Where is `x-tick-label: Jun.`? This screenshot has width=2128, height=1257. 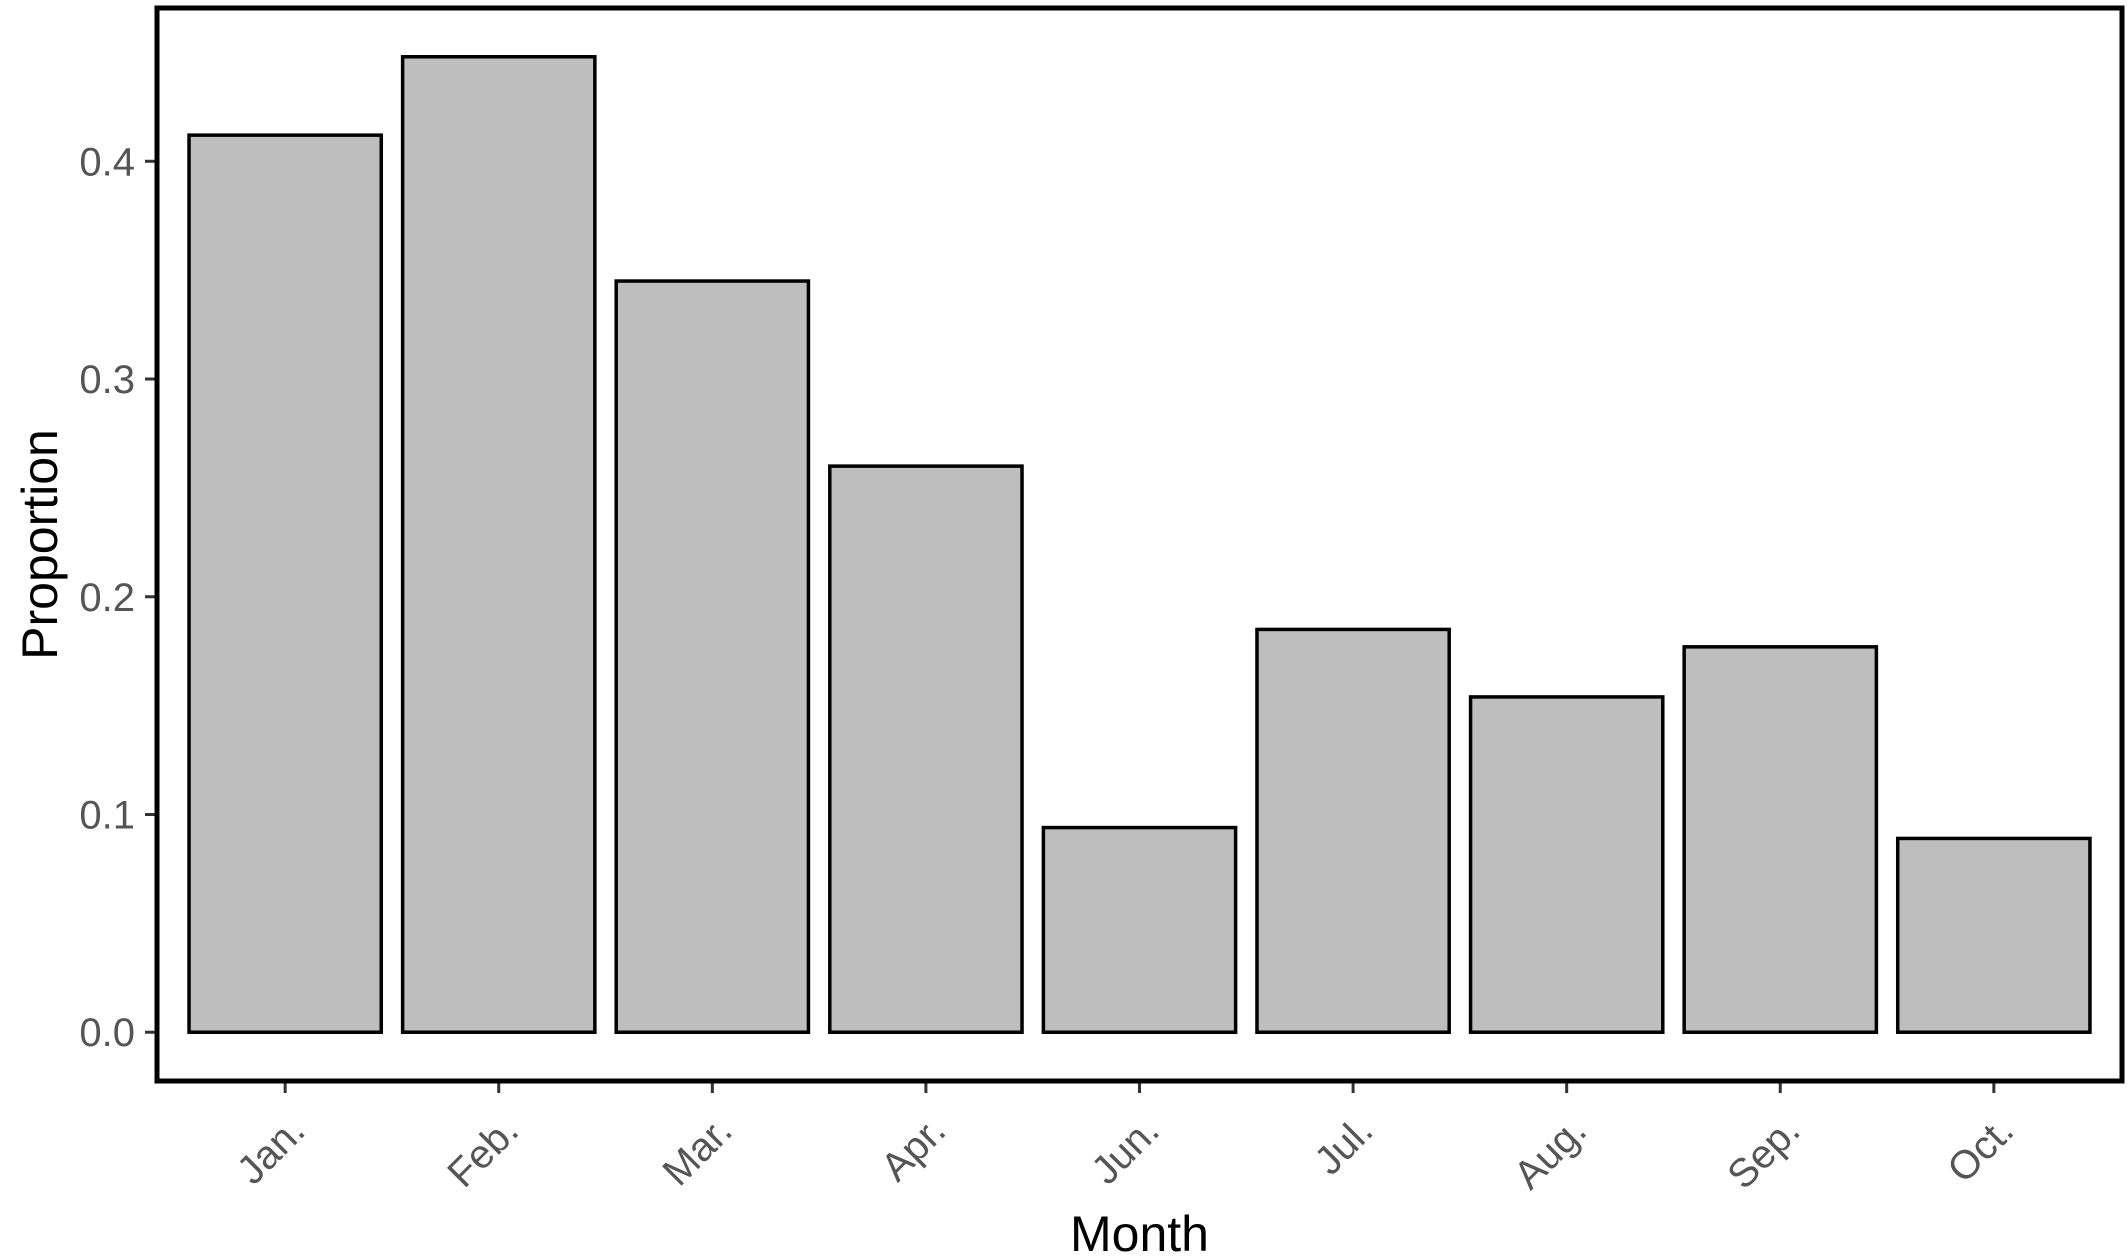
x-tick-label: Jun. is located at coordinates (1125, 1150).